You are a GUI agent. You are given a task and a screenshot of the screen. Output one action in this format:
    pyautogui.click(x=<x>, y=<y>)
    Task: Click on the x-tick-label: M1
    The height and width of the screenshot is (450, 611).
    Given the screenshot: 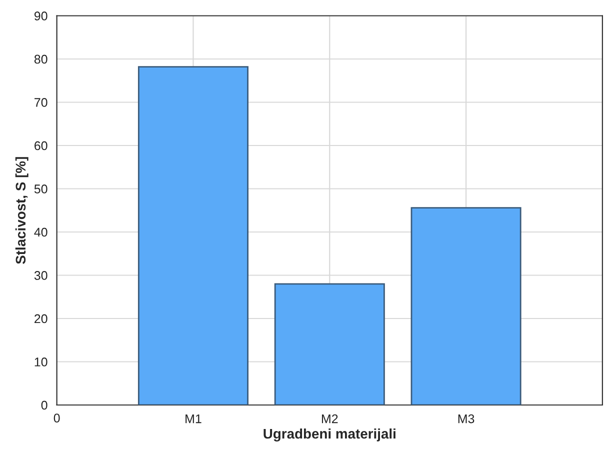 What is the action you would take?
    pyautogui.click(x=194, y=419)
    